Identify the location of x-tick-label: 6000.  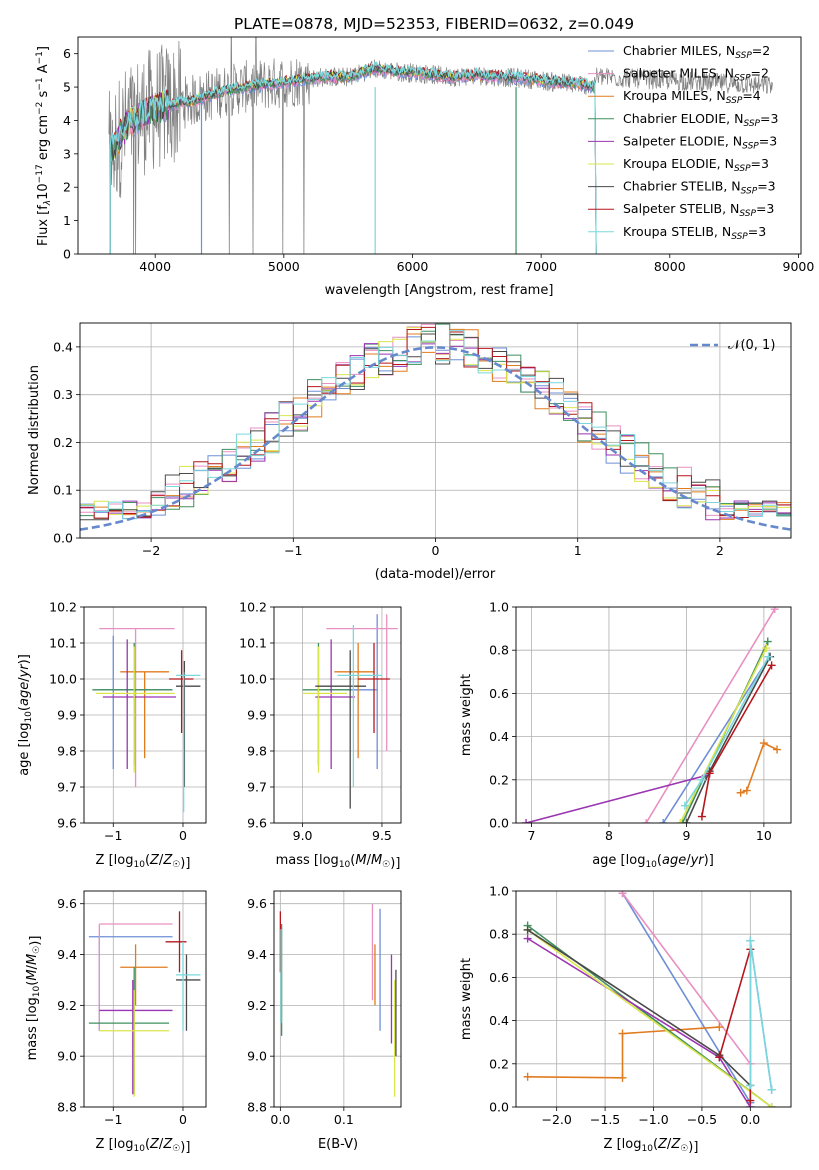
(413, 266).